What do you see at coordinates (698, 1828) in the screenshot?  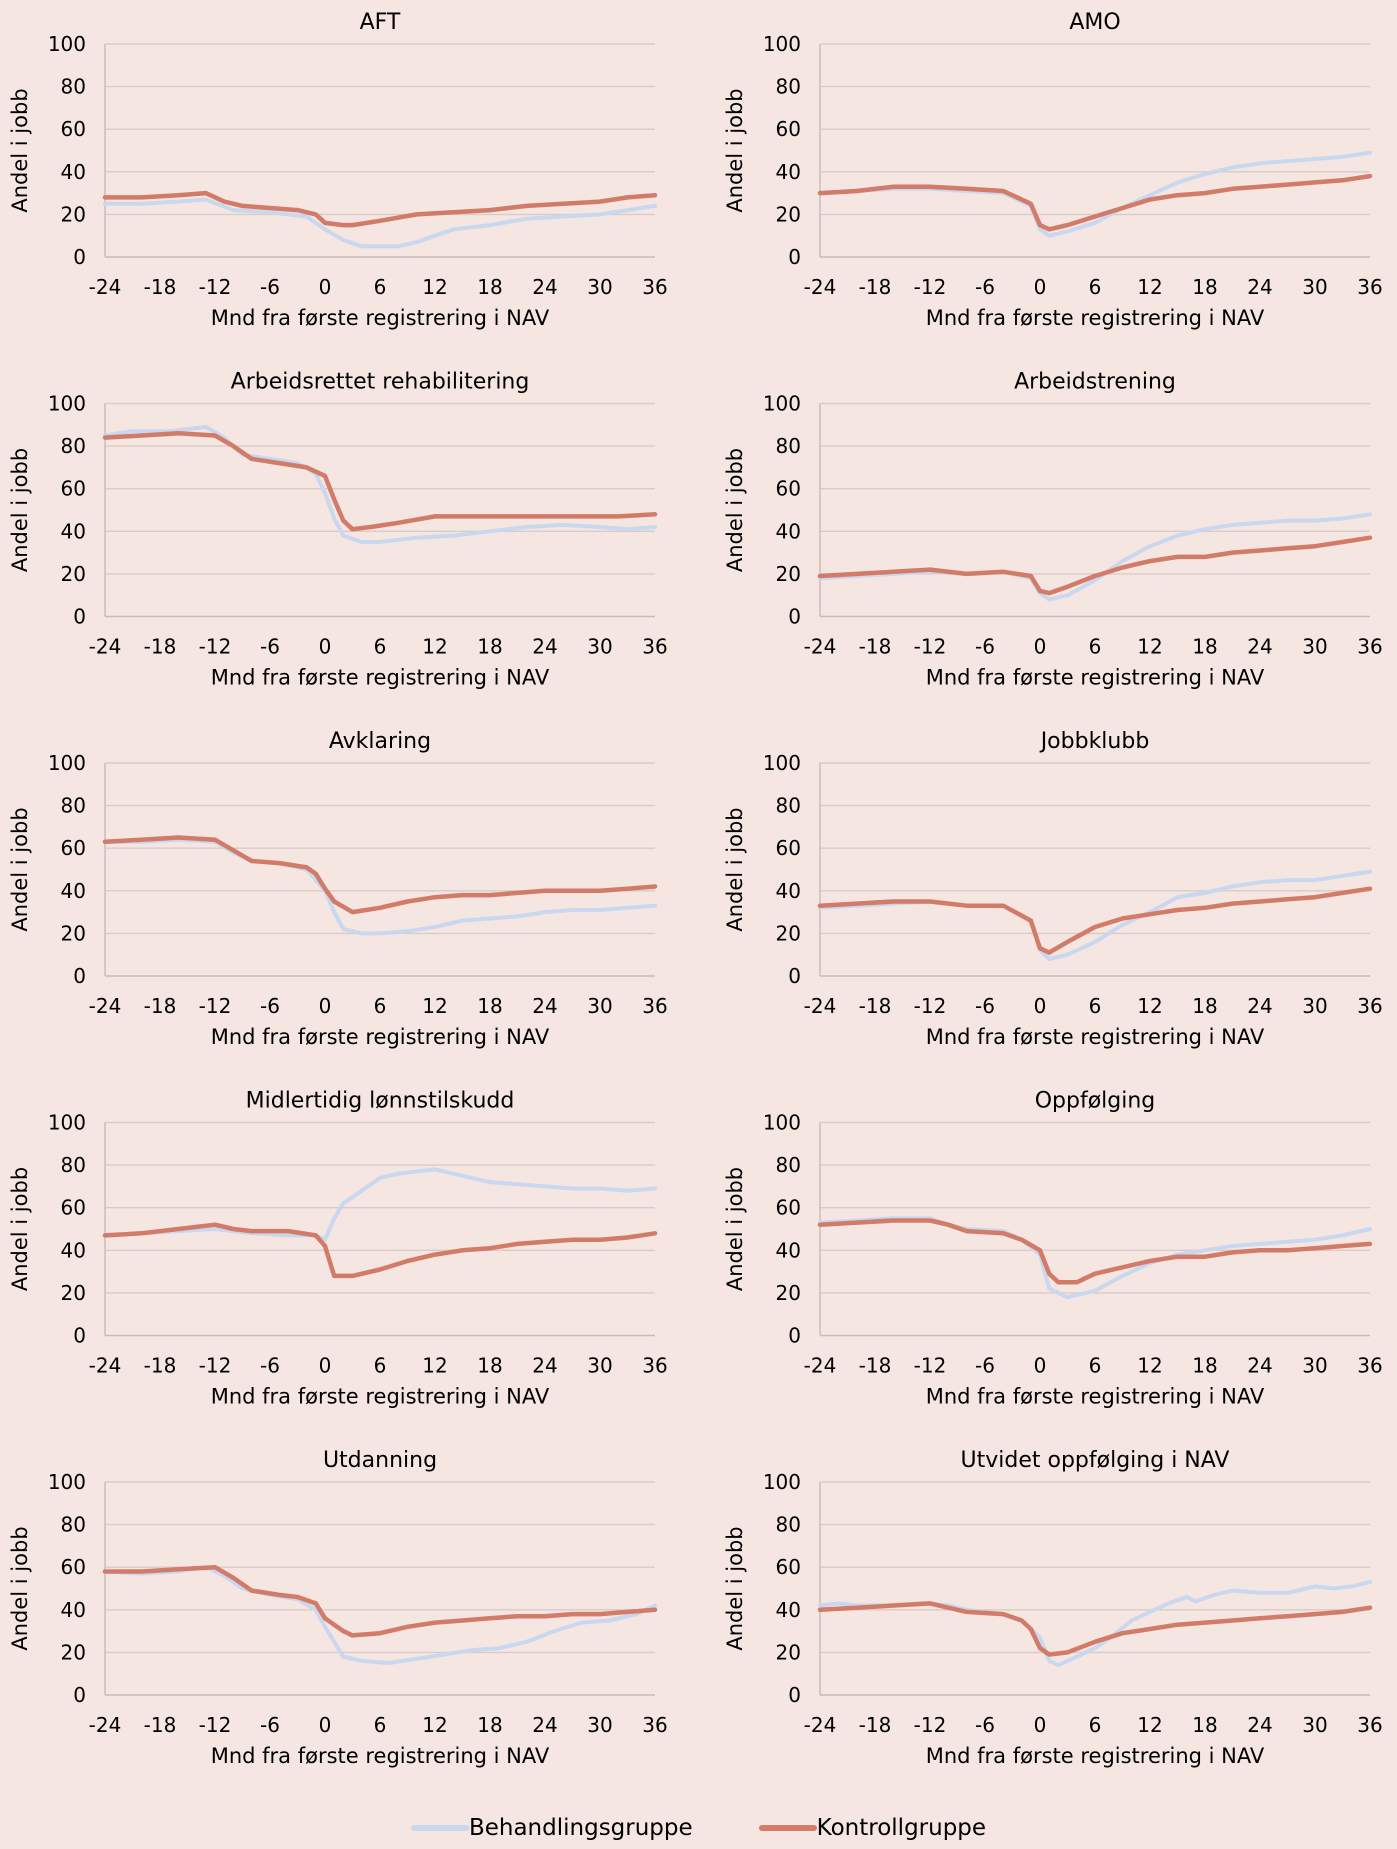 I see `legend: Behandlingsgruppe Kontrollgruppe` at bounding box center [698, 1828].